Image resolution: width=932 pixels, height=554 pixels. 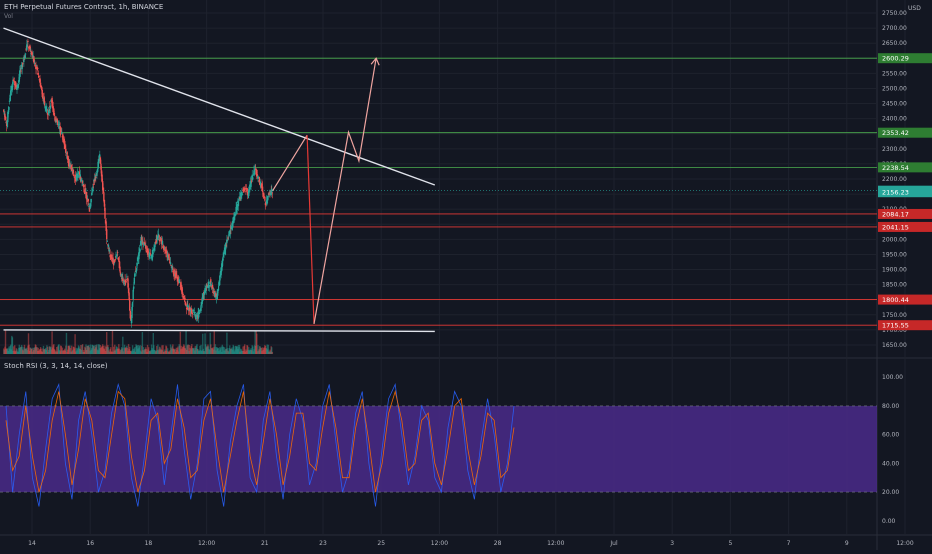 What do you see at coordinates (149, 543) in the screenshot?
I see `x-tick-label: 18` at bounding box center [149, 543].